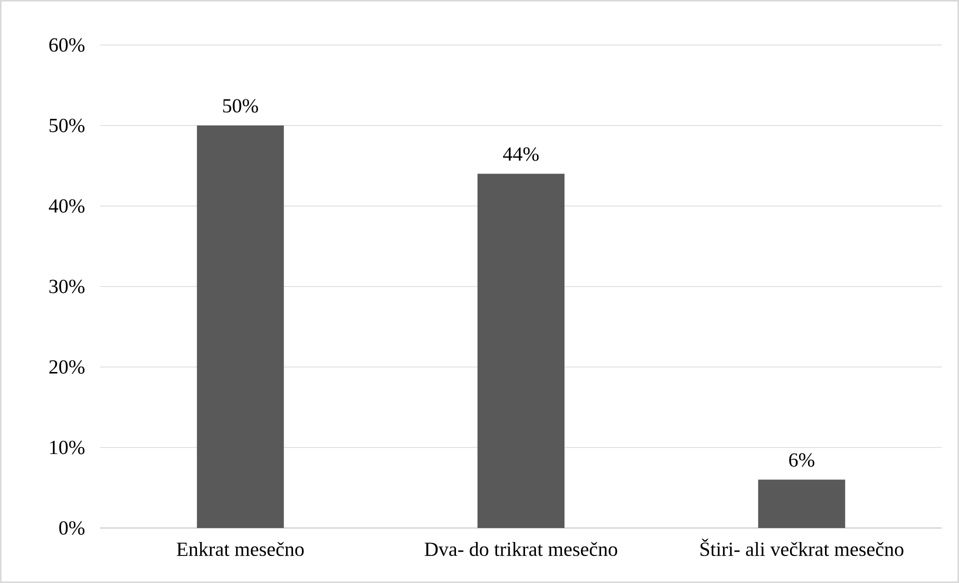 The height and width of the screenshot is (583, 959). I want to click on y-tick-label: 40%, so click(66, 206).